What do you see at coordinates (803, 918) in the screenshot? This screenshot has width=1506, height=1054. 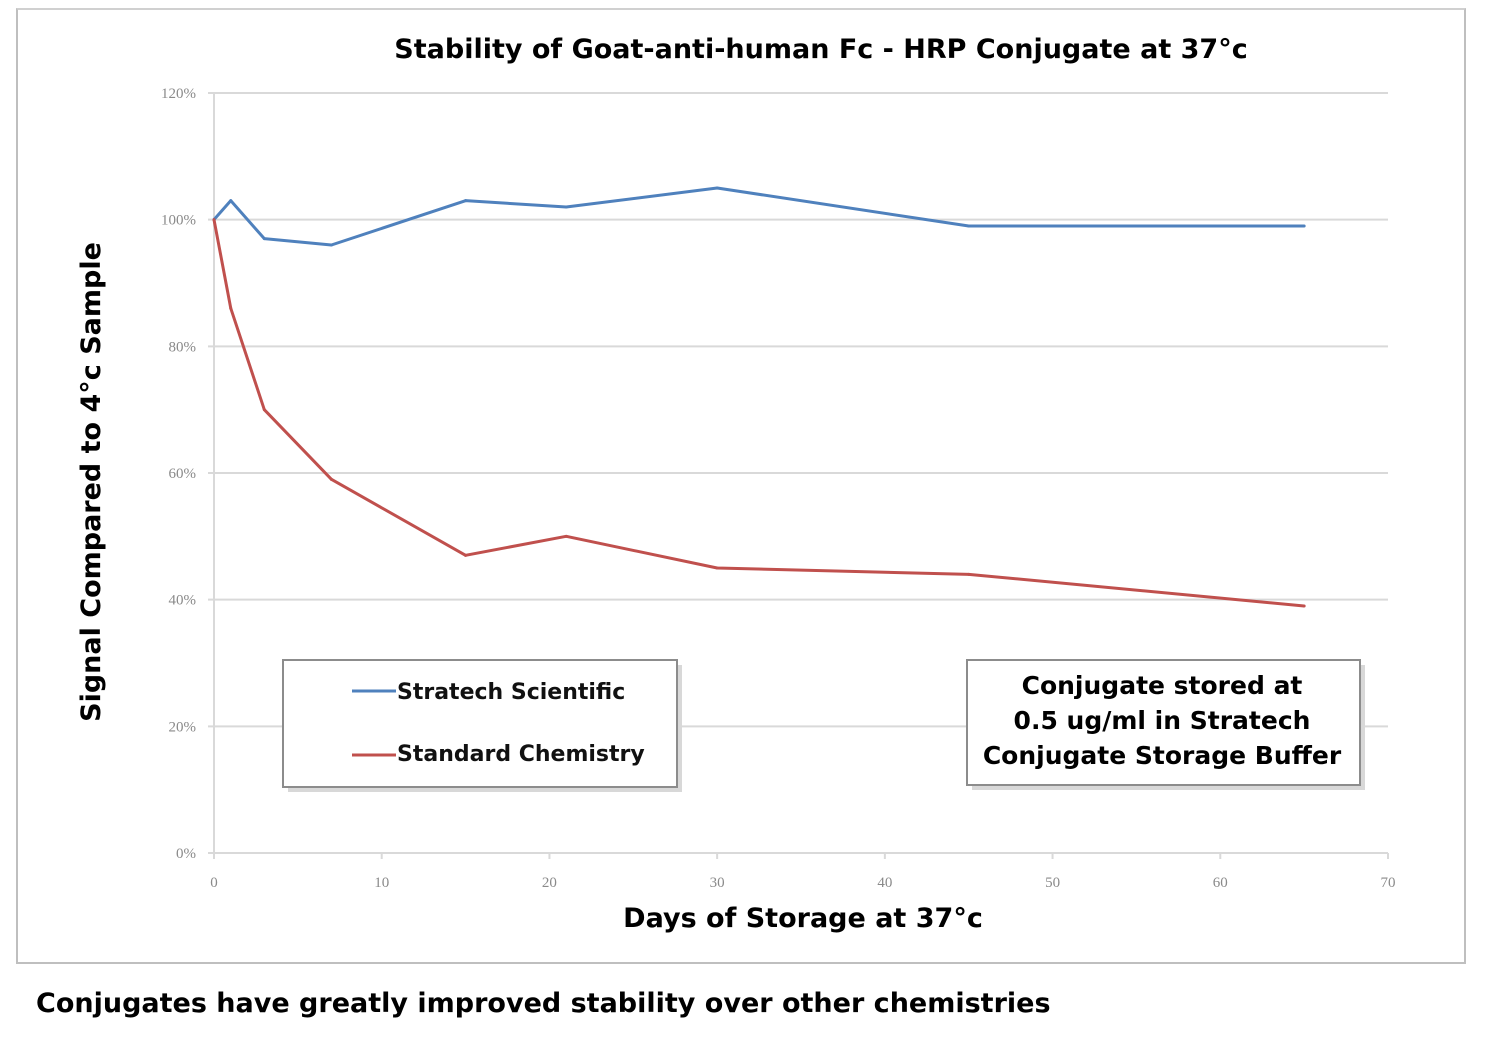 I see `x-axis-label: Days of Storage at 37°c` at bounding box center [803, 918].